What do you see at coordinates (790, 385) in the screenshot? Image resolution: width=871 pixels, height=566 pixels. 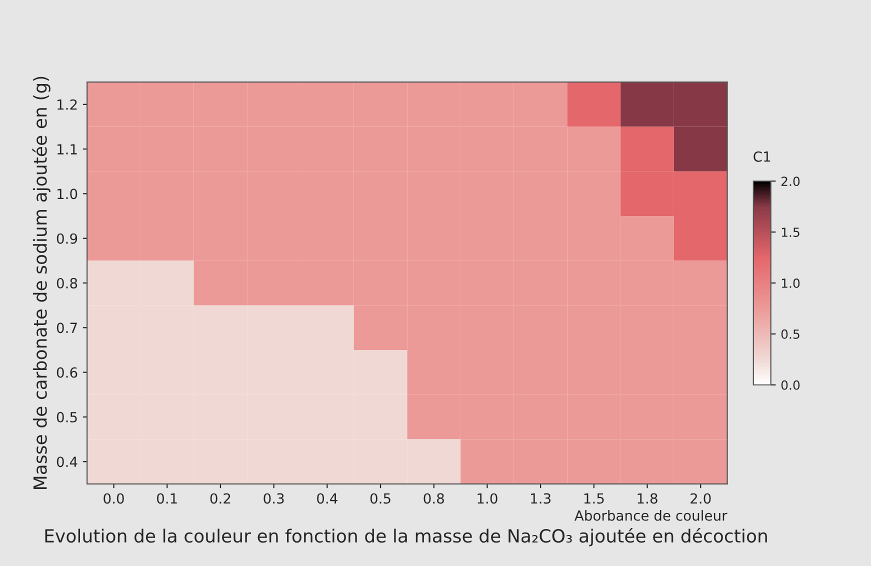 I see `color-bar-label: 0.0` at bounding box center [790, 385].